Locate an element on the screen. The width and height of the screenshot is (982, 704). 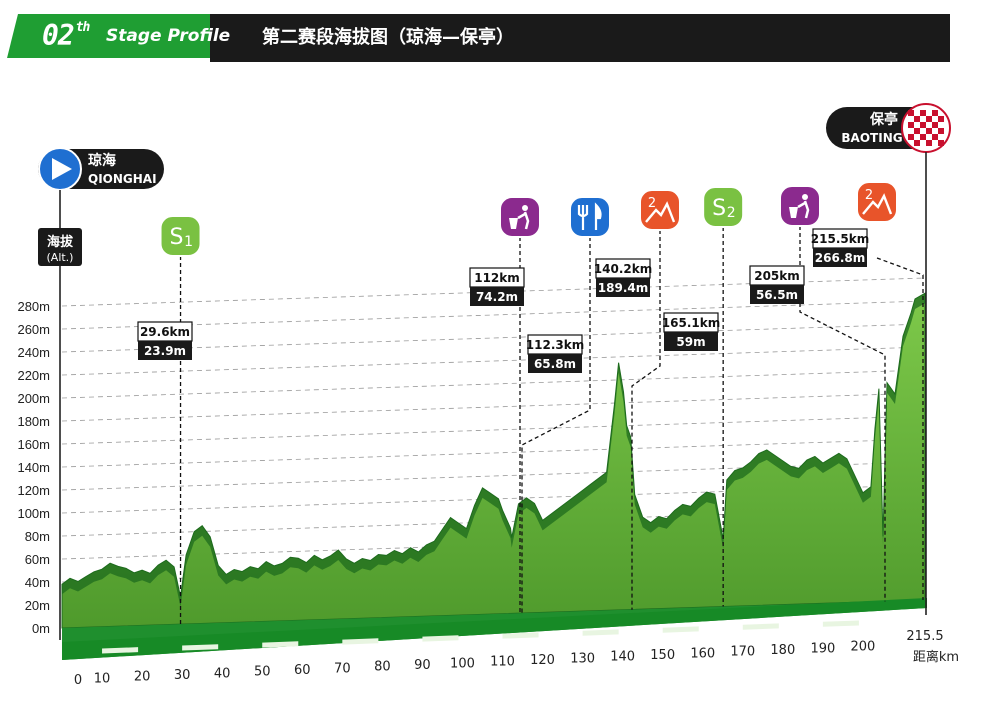
marker-alt-label: 65.8m is located at coordinates (555, 364).